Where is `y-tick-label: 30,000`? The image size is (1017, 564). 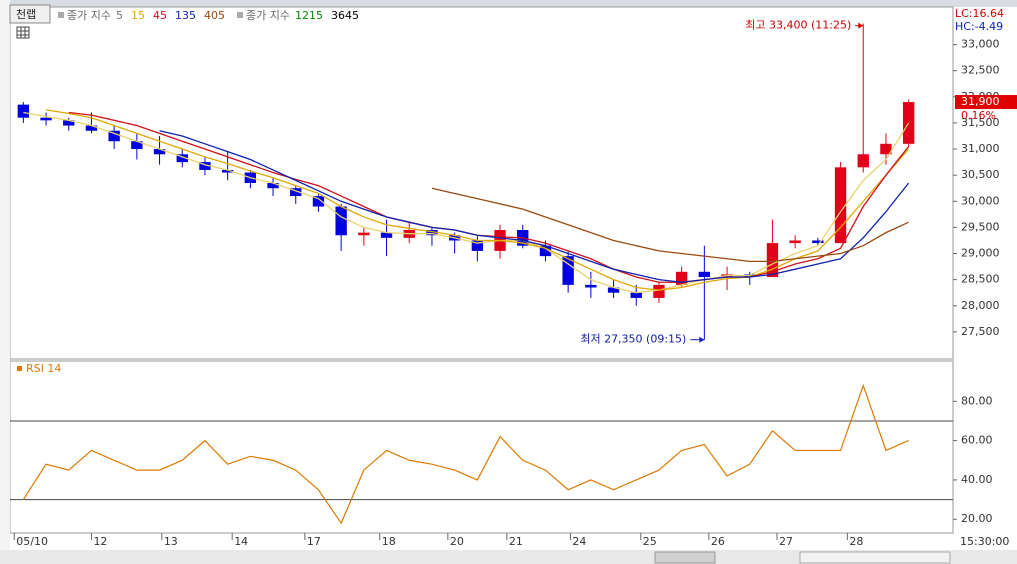
y-tick-label: 30,000 is located at coordinates (980, 200).